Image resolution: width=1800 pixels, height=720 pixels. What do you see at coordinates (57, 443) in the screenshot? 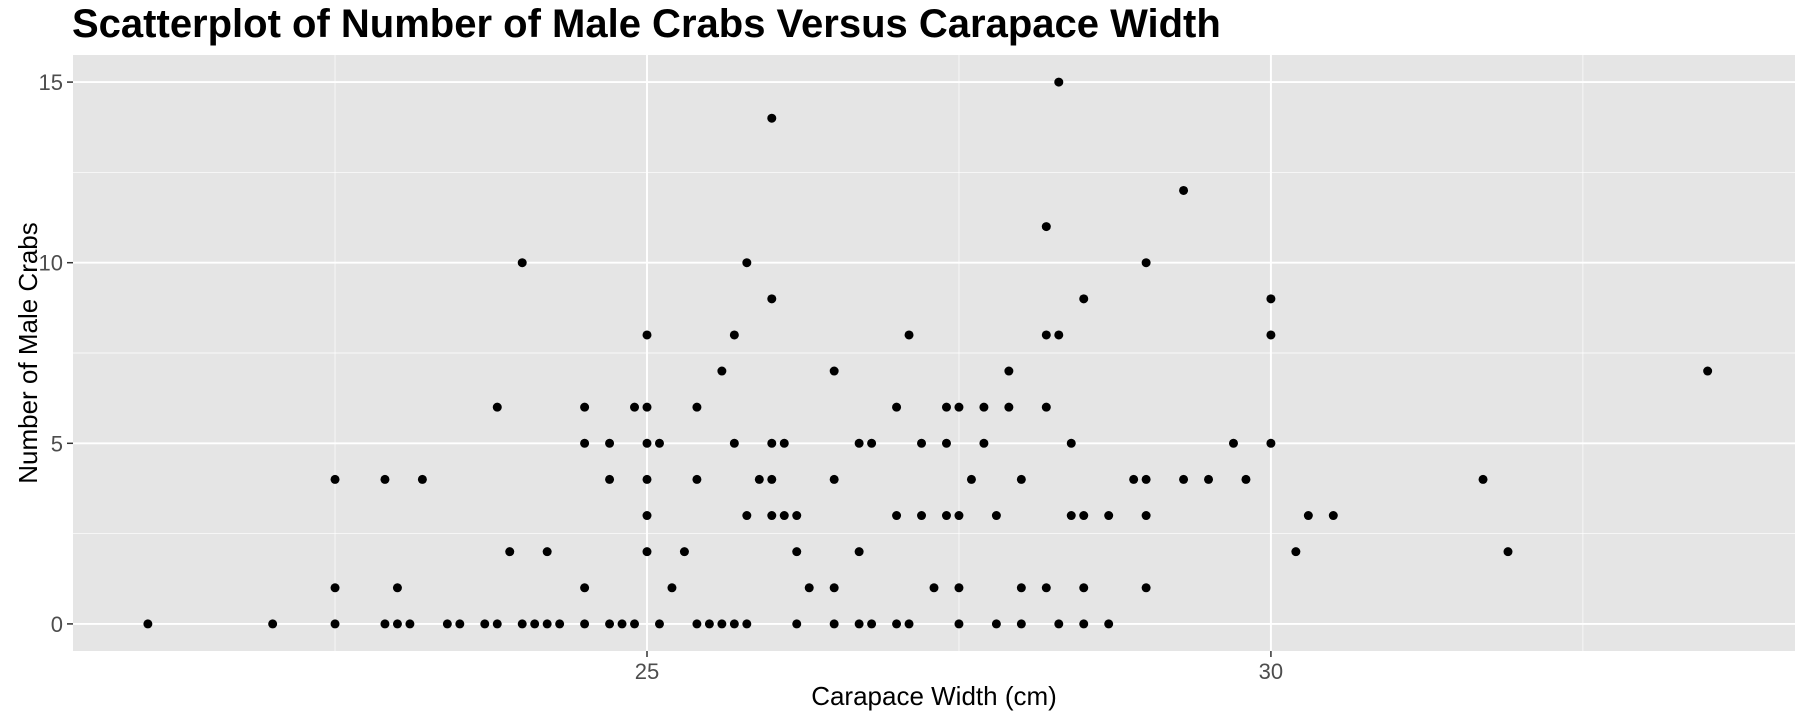
I see `y-tick-label: 5` at bounding box center [57, 443].